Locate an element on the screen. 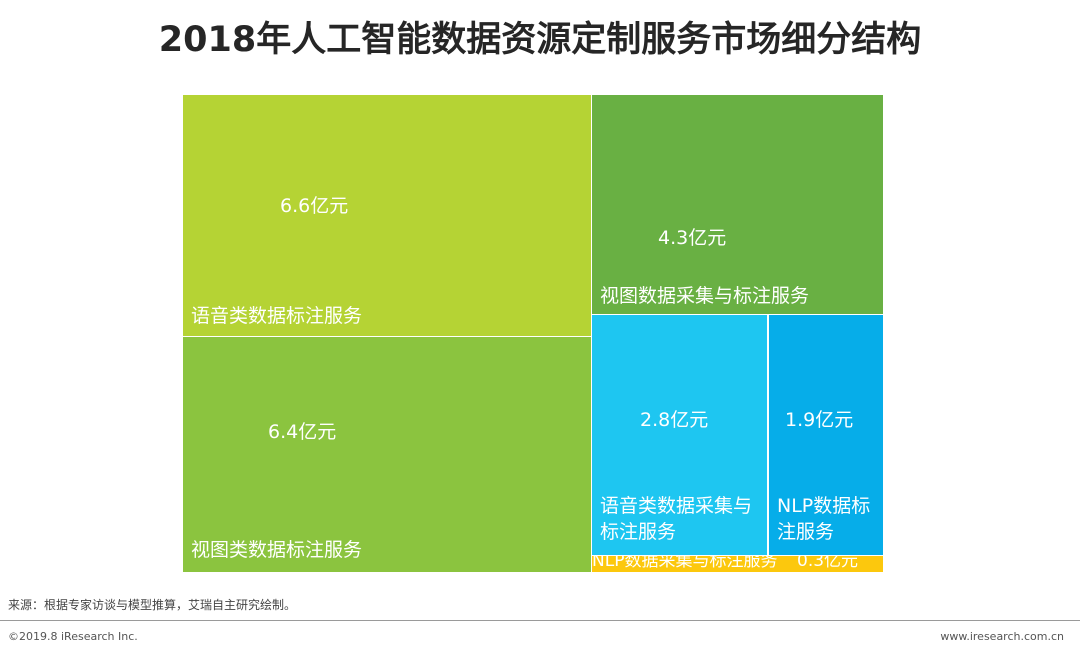 This screenshot has width=1080, height=651. tile-label: 视图类数据标注服务 is located at coordinates (277, 550).